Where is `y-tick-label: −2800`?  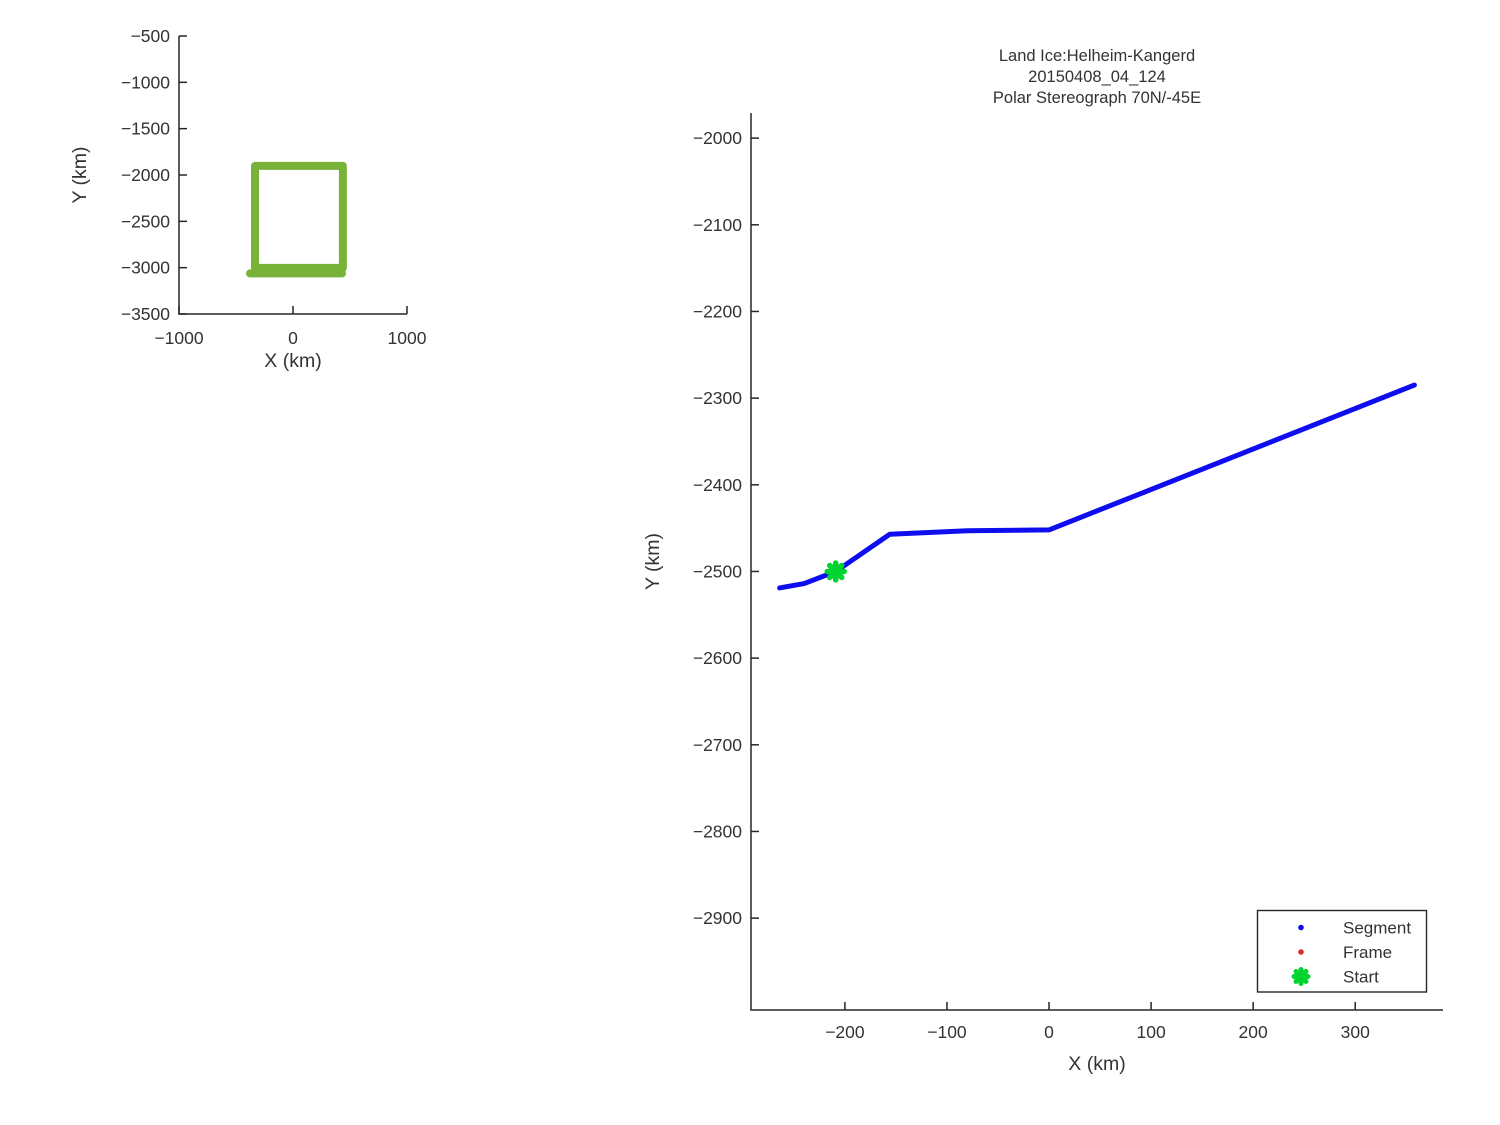 y-tick-label: −2800 is located at coordinates (717, 831).